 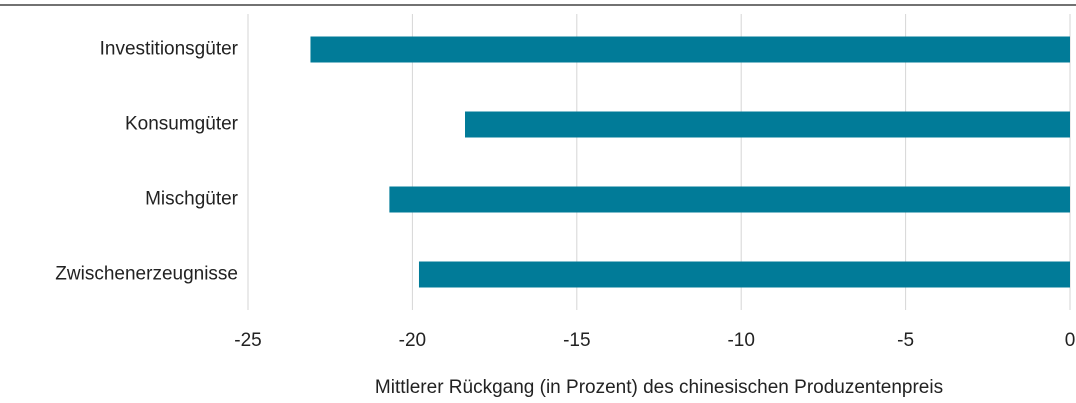 I want to click on y-tick-label: Konsumgüter, so click(x=182, y=124).